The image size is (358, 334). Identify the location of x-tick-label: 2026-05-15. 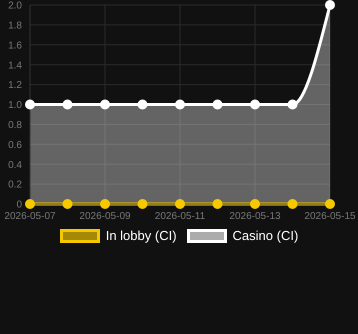
(330, 216).